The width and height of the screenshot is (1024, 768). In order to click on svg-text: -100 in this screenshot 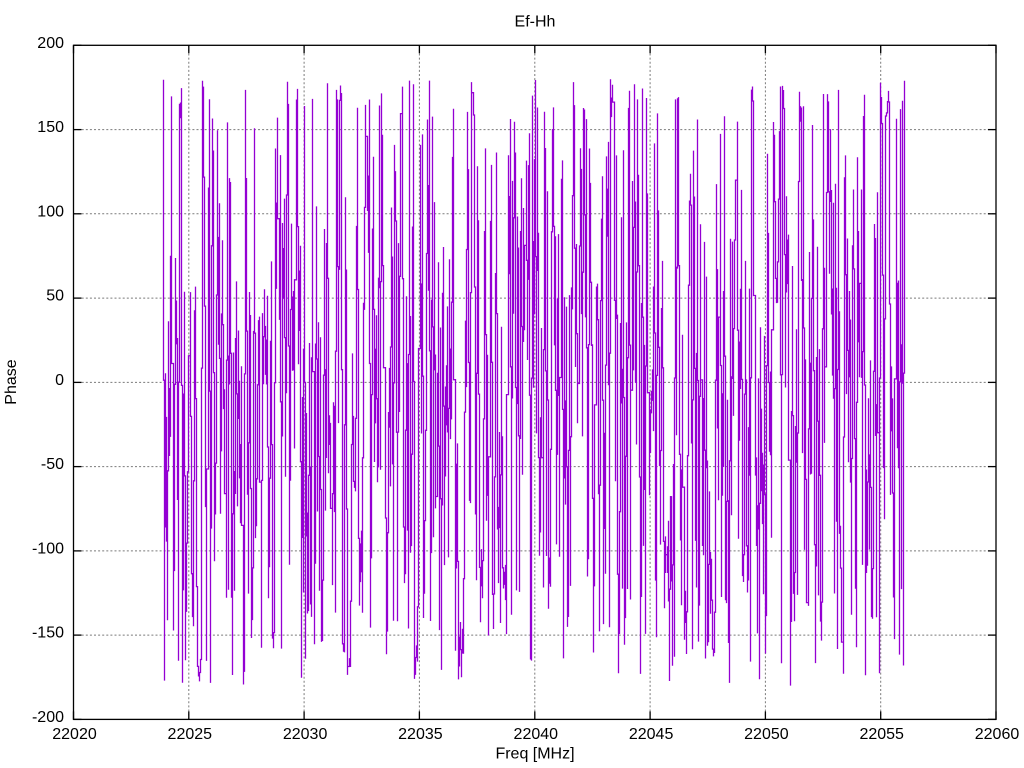, I will do `click(48, 548)`.